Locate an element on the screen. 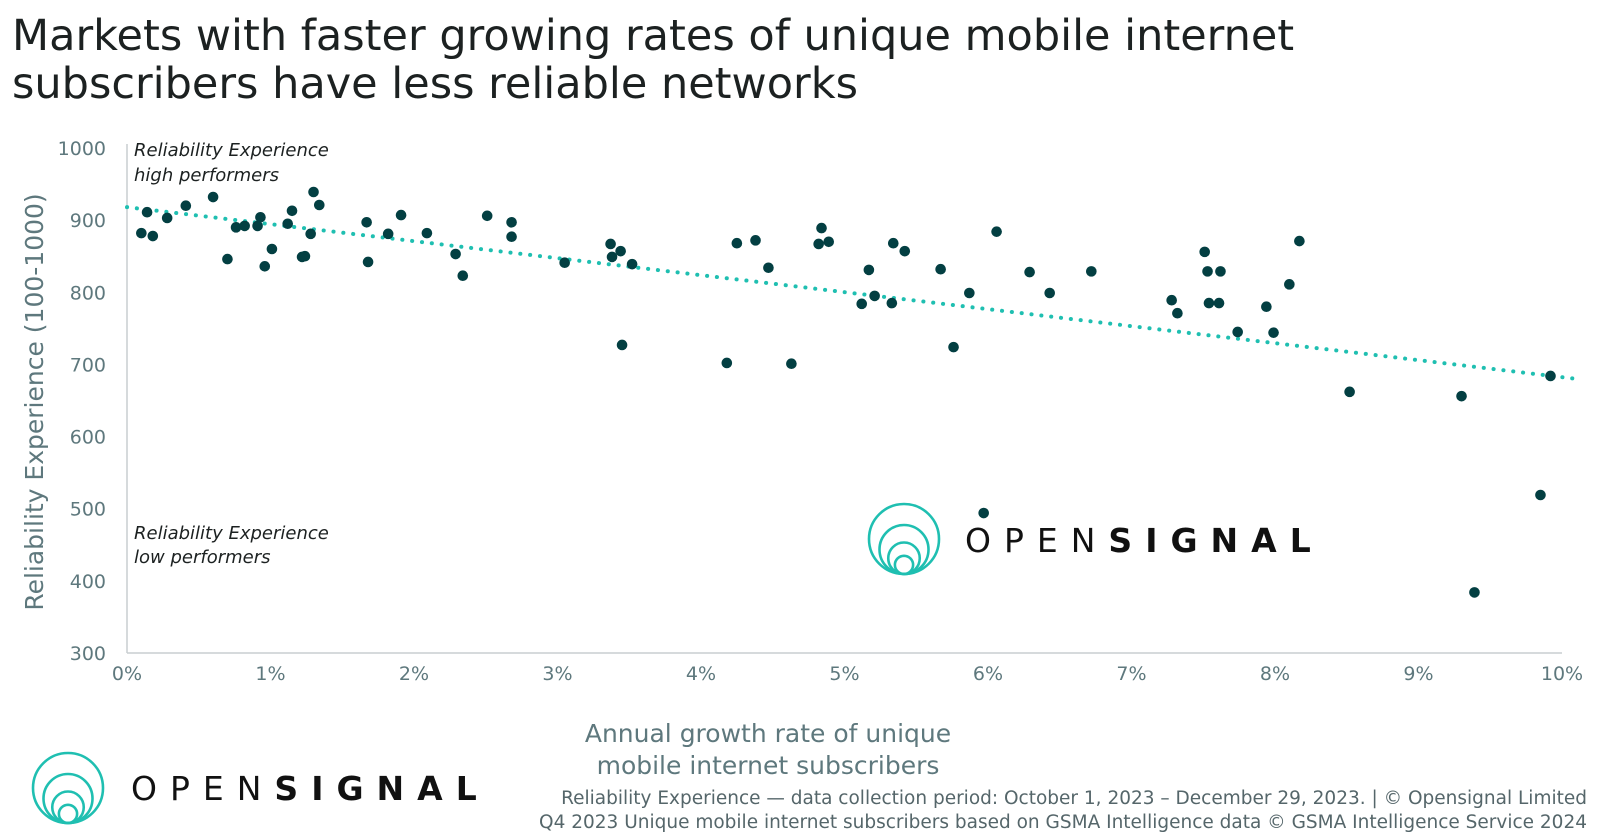 This screenshot has width=1600, height=836. x-tick-labels: 0% 1% 2% 3% 4% 5% 6% 7% 8% 9% 10% is located at coordinates (847, 674).